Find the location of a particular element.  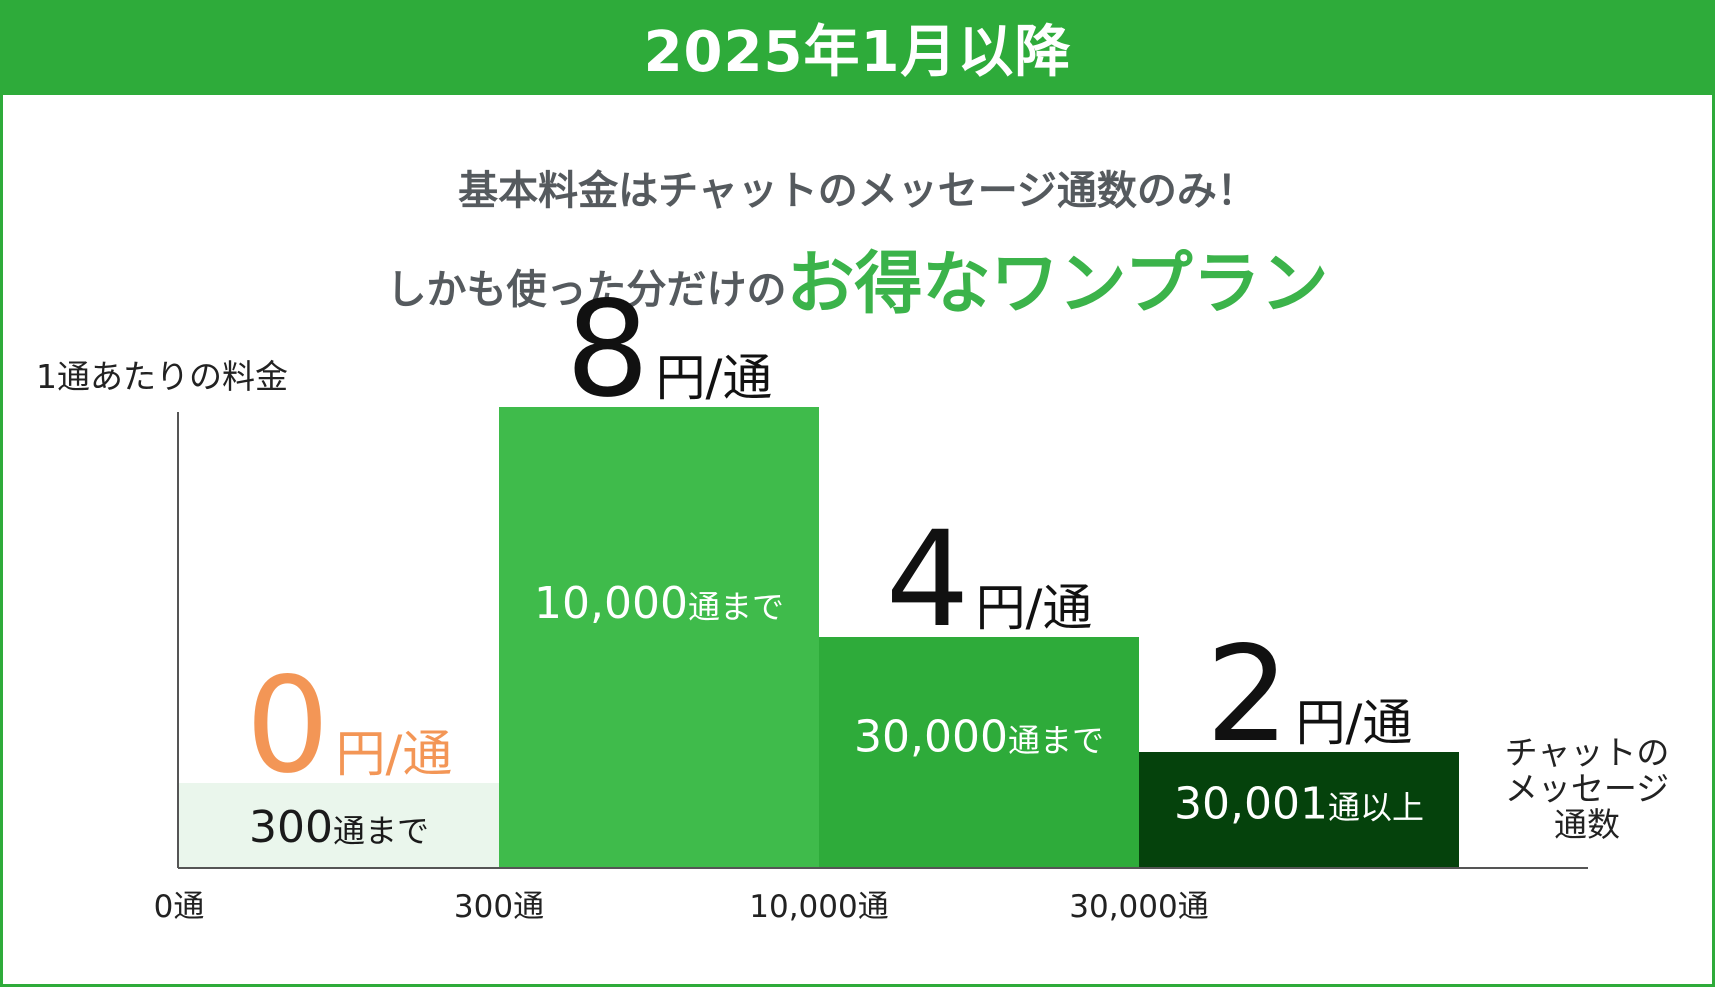

x-tick-label-3: 10,000通 is located at coordinates (818, 907).